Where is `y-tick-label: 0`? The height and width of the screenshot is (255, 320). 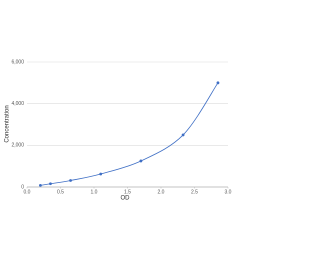
y-tick-label: 0 is located at coordinates (22, 187).